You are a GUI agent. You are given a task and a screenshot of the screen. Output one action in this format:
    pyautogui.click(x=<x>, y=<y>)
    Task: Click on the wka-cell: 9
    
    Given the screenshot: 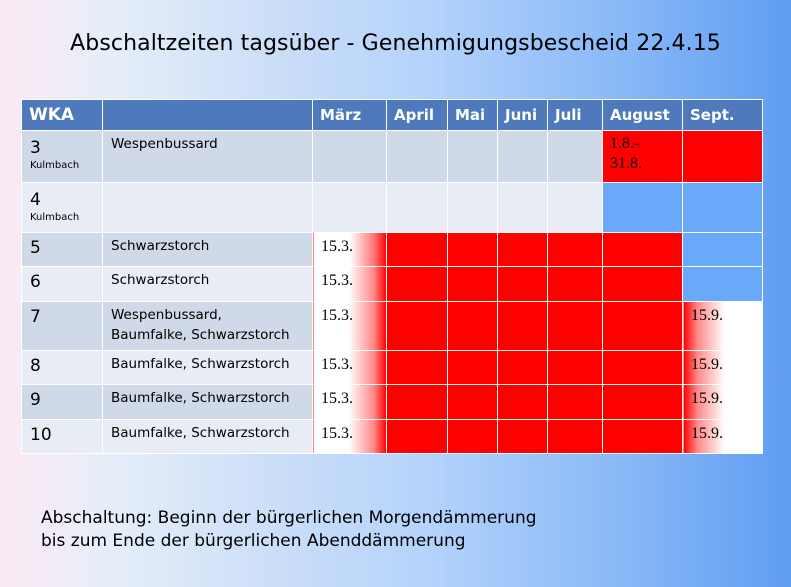 What is the action you would take?
    pyautogui.click(x=62, y=402)
    